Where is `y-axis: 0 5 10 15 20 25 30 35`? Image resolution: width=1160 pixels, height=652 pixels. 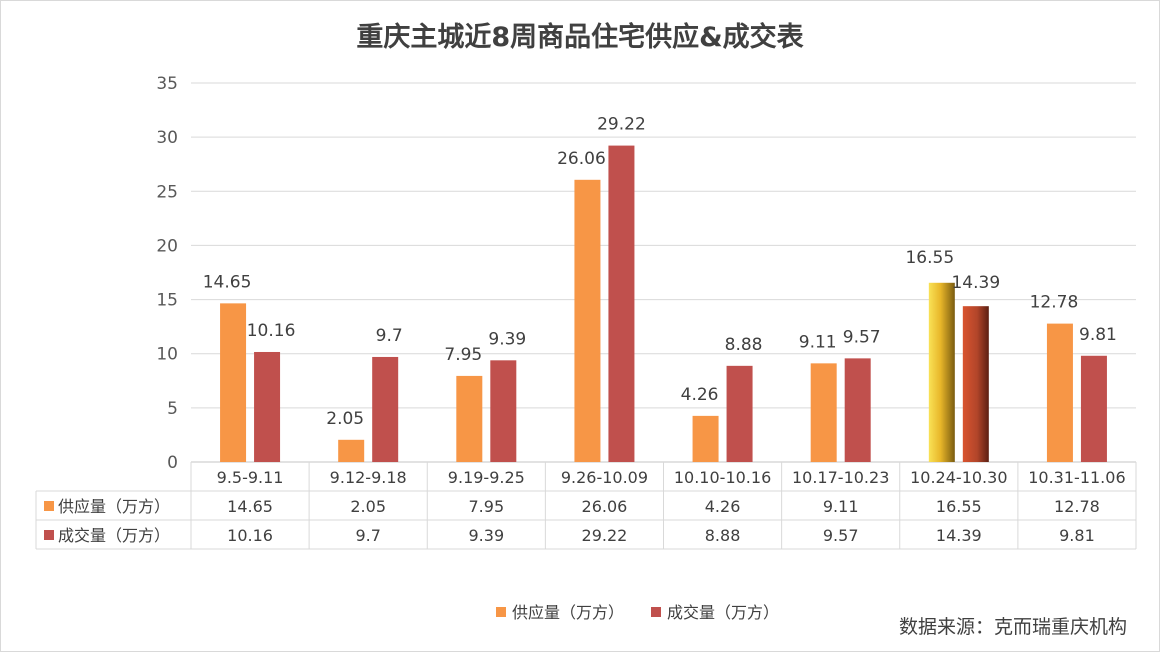
y-axis: 0 5 10 15 20 25 30 35 is located at coordinates (167, 273).